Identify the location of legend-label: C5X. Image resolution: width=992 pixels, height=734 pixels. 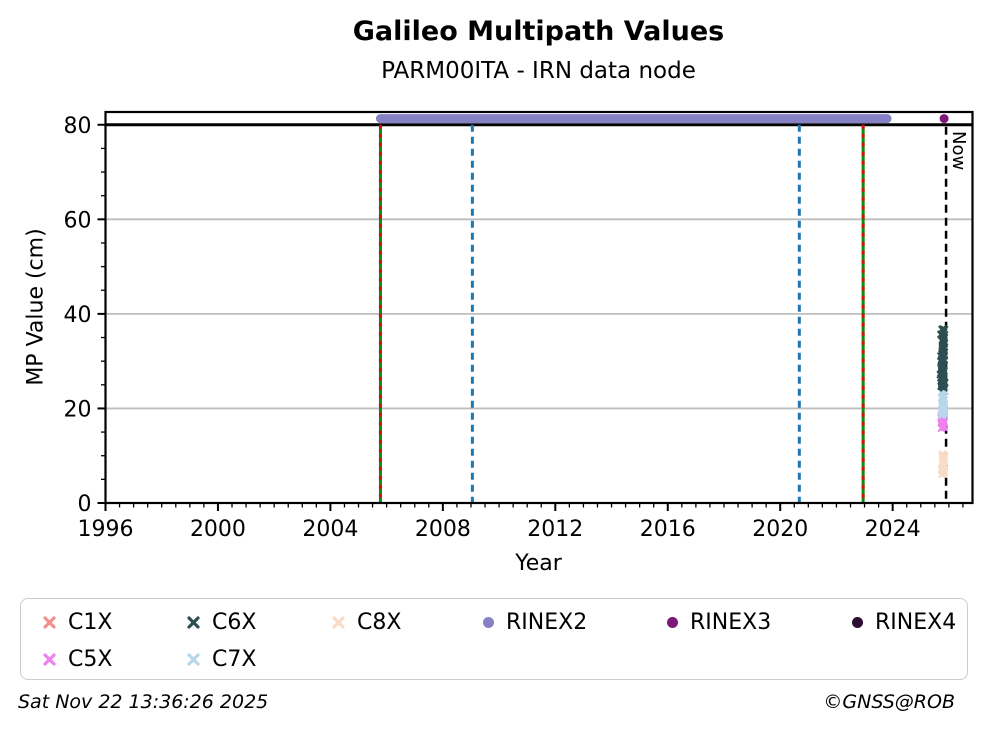
(90, 659).